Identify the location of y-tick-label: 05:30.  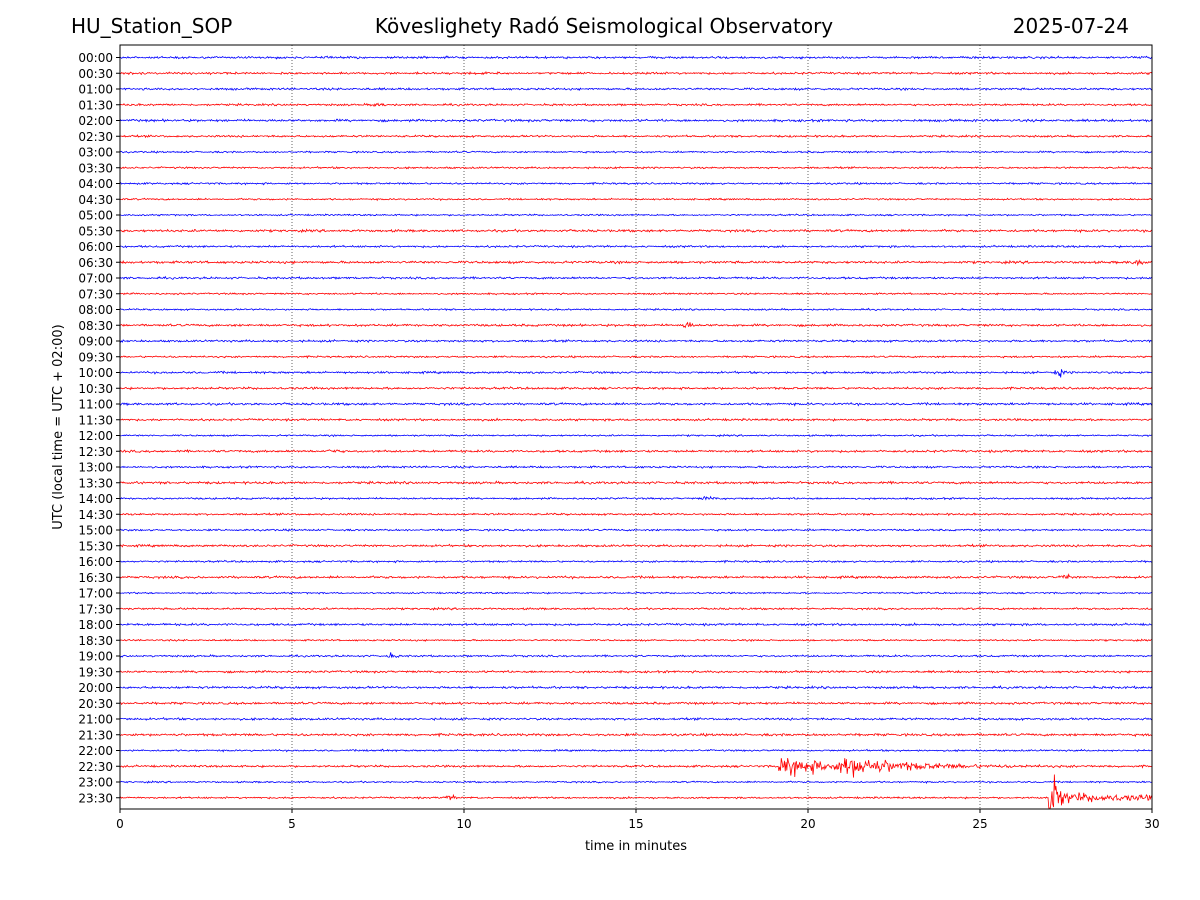
(95, 231).